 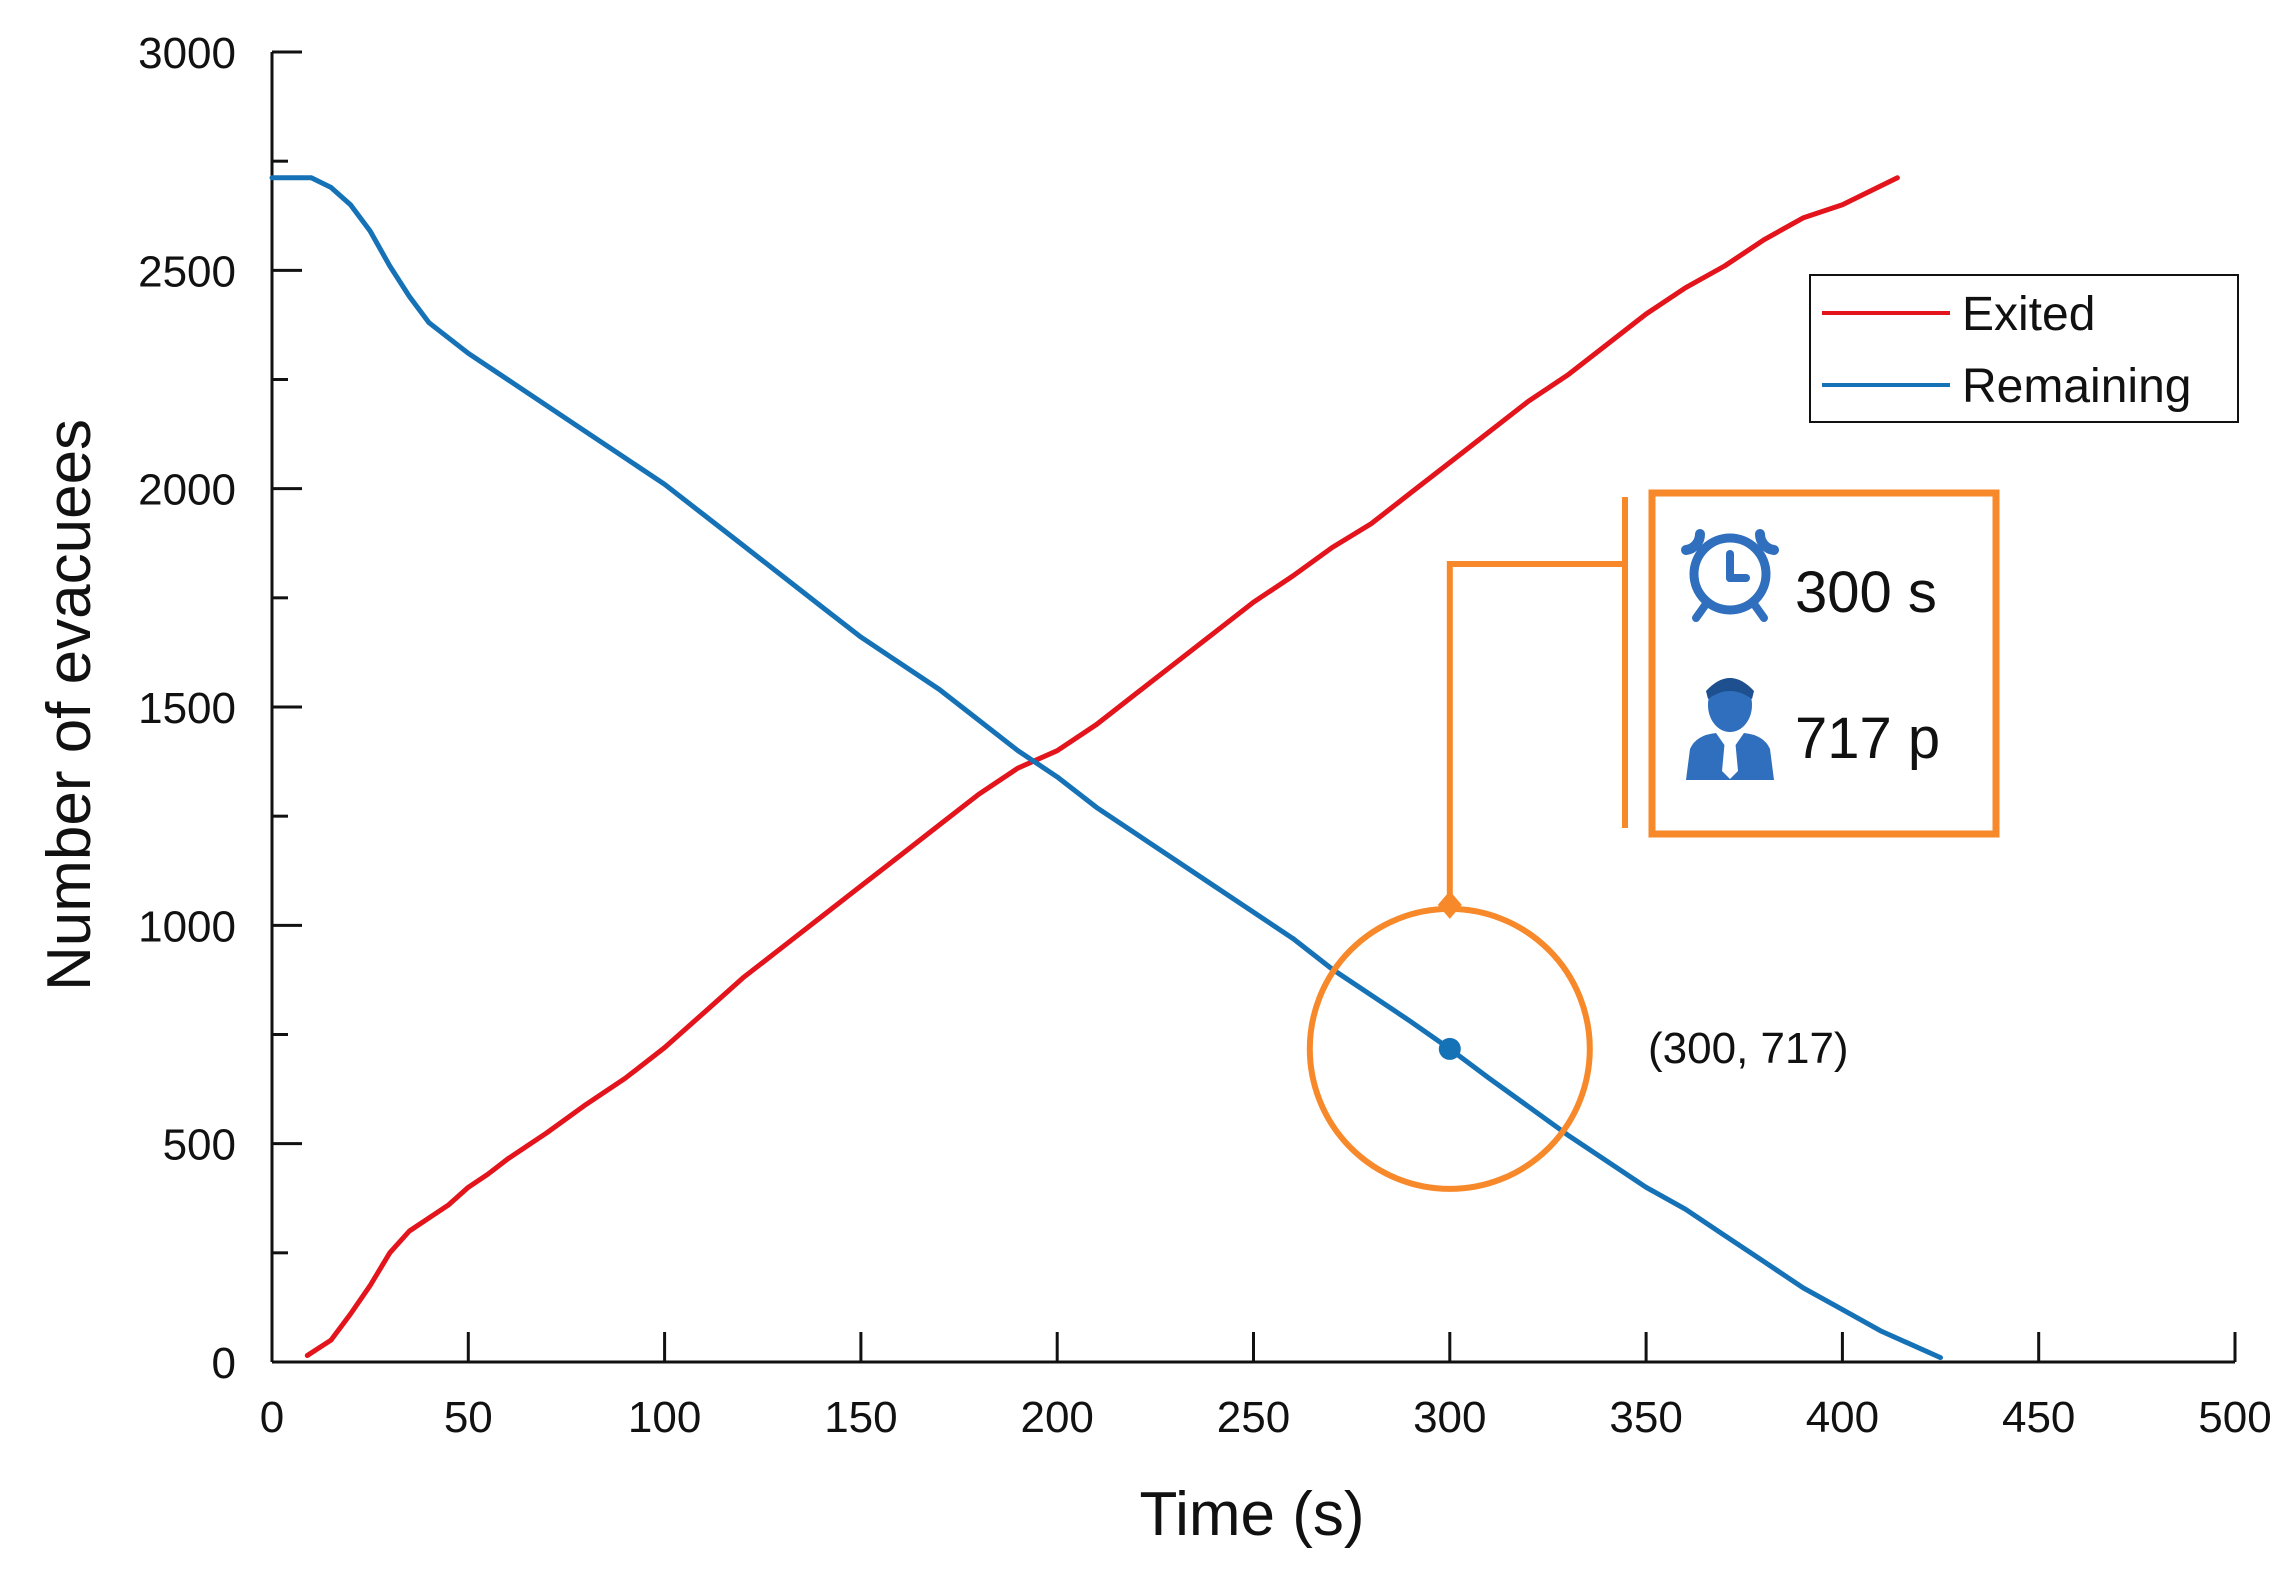 I want to click on y-tick-label: 1500, so click(x=187, y=708).